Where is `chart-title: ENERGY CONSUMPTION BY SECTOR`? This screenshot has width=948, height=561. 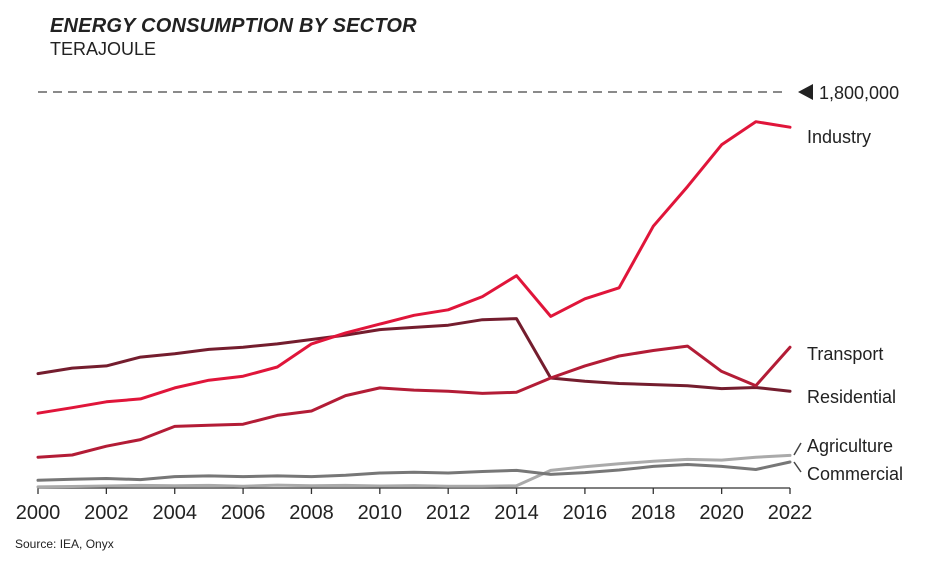
chart-title: ENERGY CONSUMPTION BY SECTOR is located at coordinates (233, 26).